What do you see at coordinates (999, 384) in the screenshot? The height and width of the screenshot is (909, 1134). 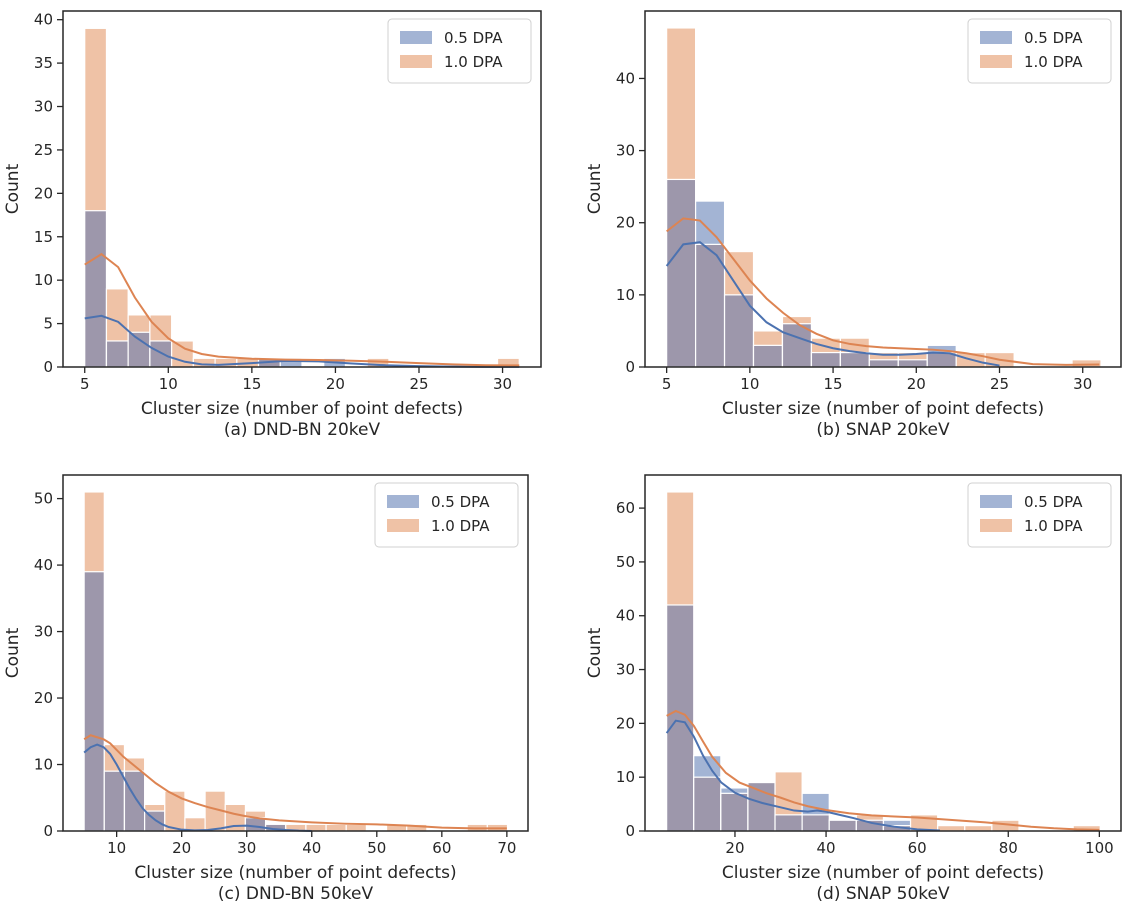 I see `x-tick-label: 25` at bounding box center [999, 384].